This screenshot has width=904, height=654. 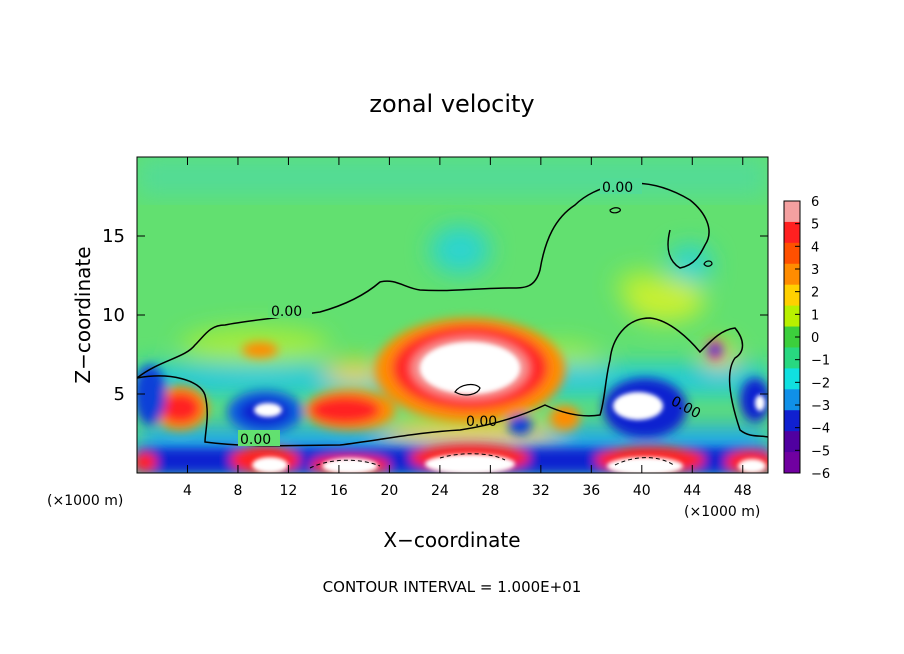 I want to click on x-tick-label: 28, so click(x=490, y=491).